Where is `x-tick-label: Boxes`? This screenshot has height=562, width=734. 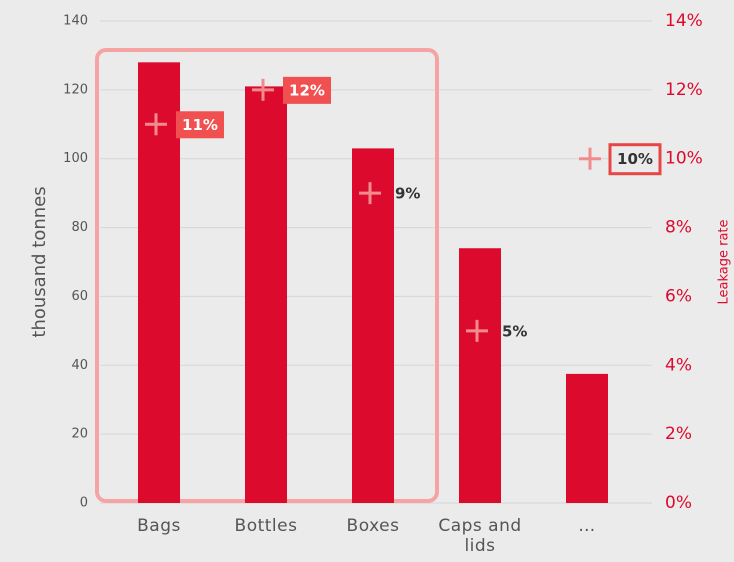
x-tick-label: Boxes is located at coordinates (373, 526).